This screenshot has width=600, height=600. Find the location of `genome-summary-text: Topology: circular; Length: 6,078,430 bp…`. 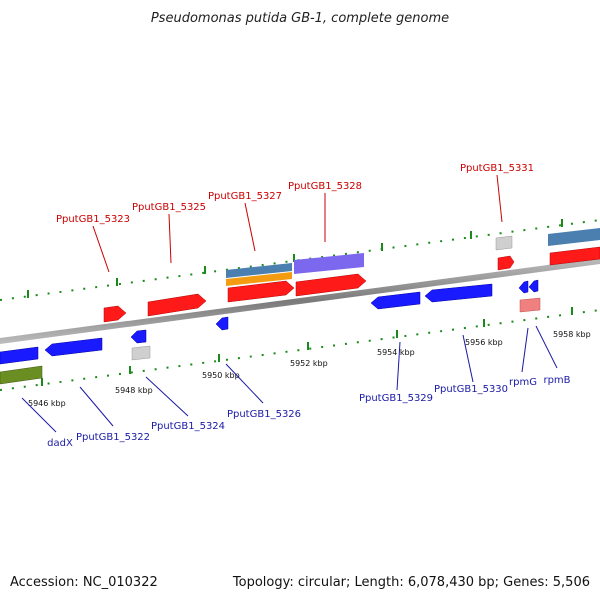

genome-summary-text: Topology: circular; Length: 6,078,430 bp… is located at coordinates (411, 582).